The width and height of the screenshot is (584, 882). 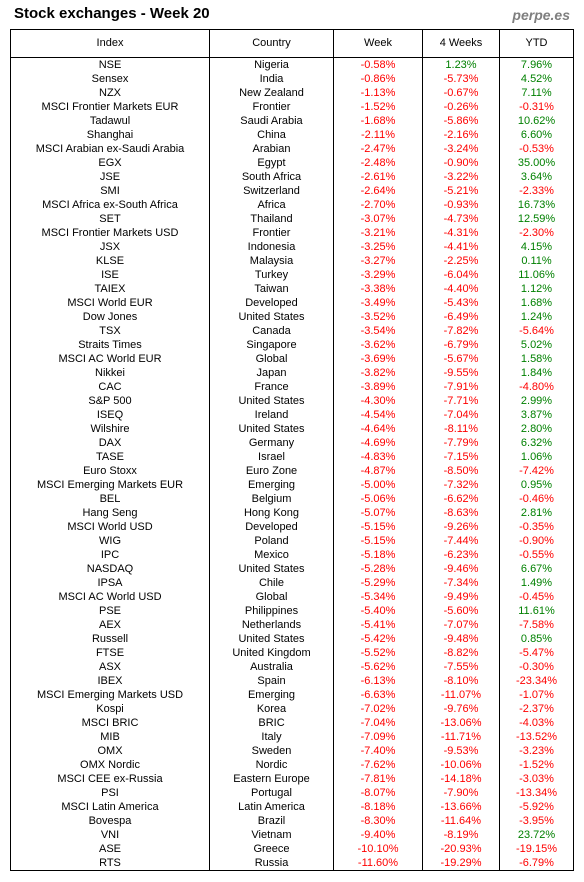 What do you see at coordinates (541, 15) in the screenshot?
I see `brand-logo: perpe.es` at bounding box center [541, 15].